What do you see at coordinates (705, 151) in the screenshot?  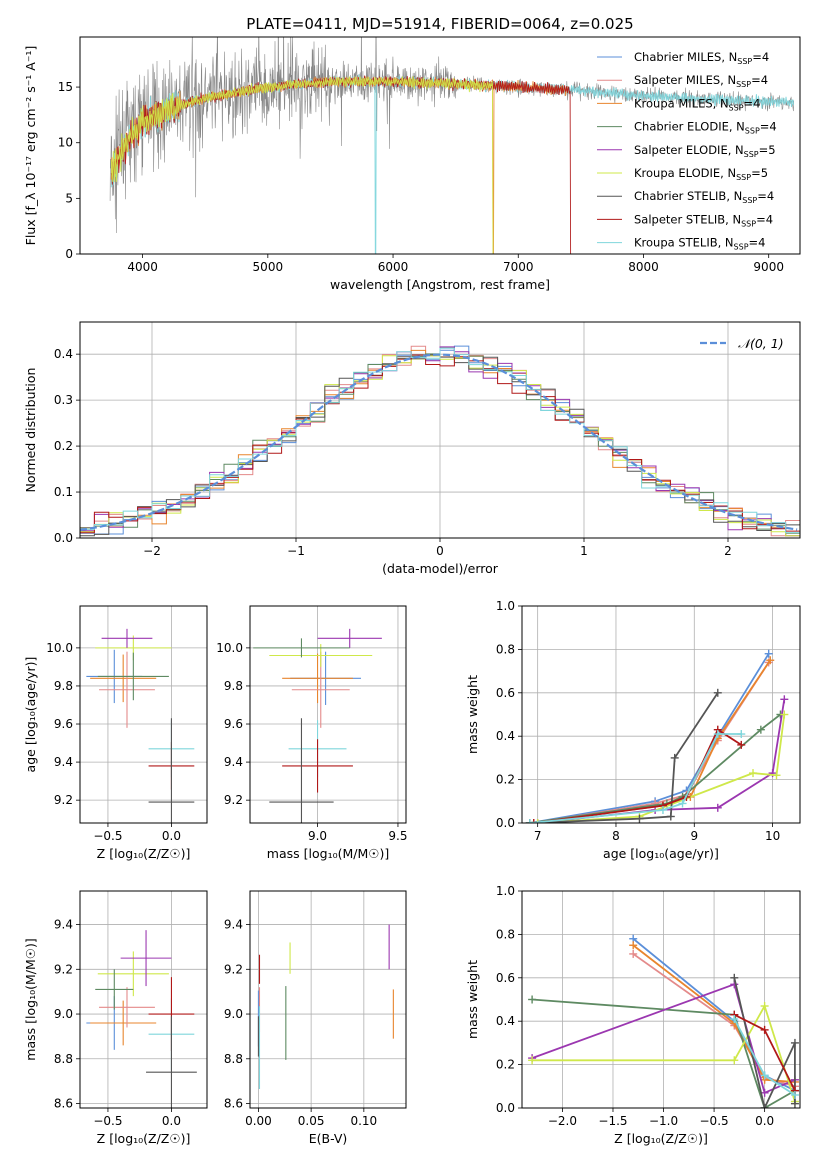 I see `legend-entry: Salpeter ELODIE, NSSP=5` at bounding box center [705, 151].